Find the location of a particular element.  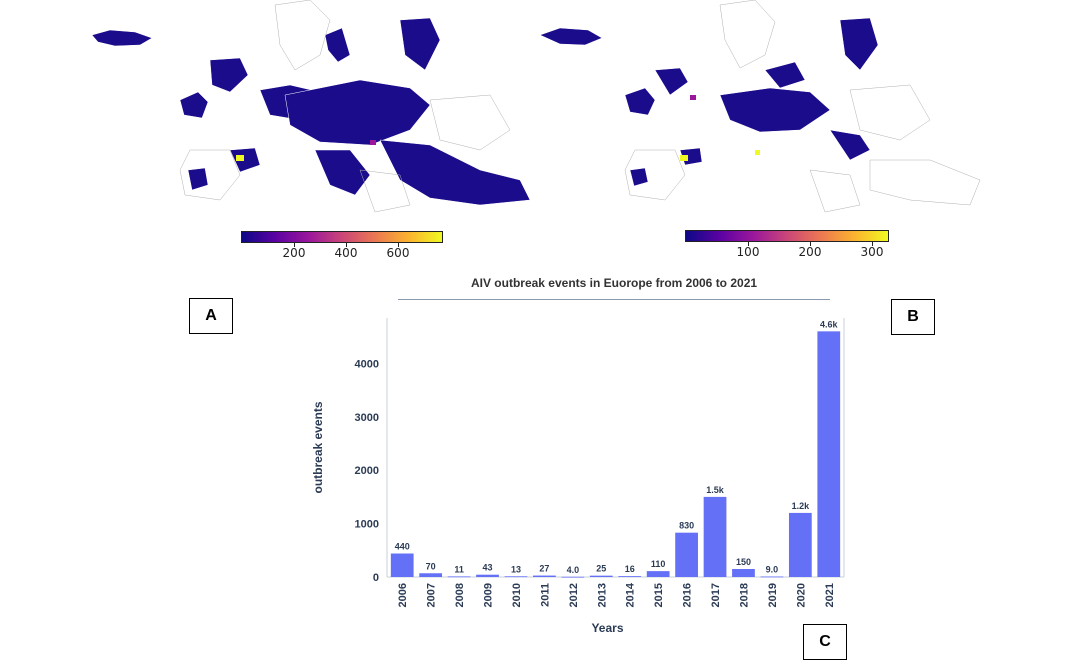

panel-label-b: B is located at coordinates (913, 317).